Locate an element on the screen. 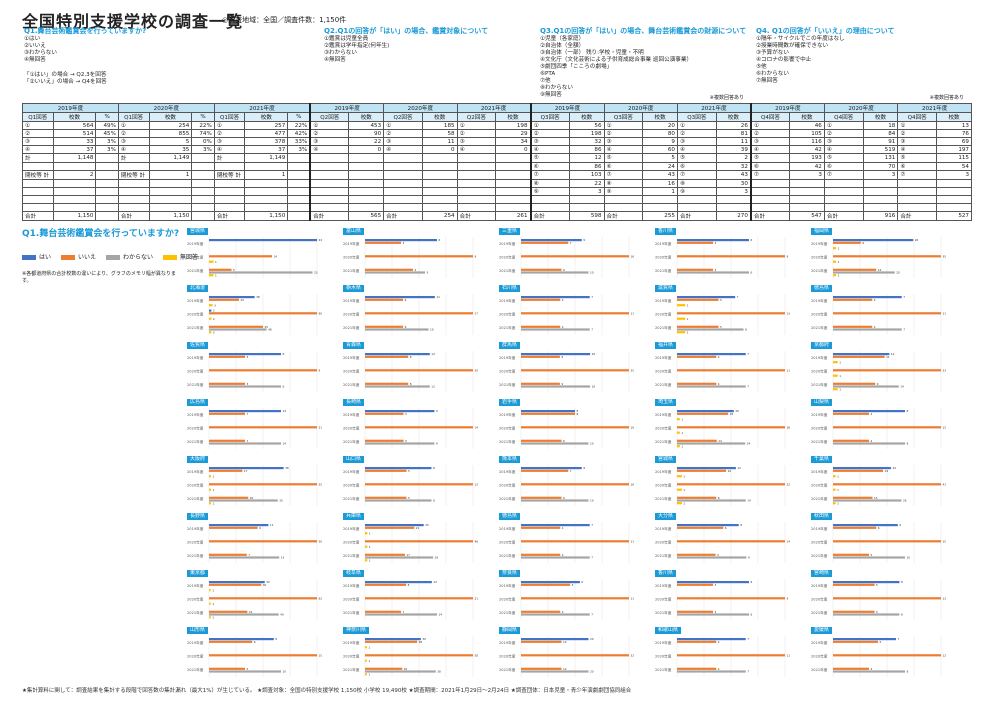 This screenshot has width=995, height=703. chart-section-title: Q1.舞台芸術鑑賞会を行っていますか? is located at coordinates (101, 234).